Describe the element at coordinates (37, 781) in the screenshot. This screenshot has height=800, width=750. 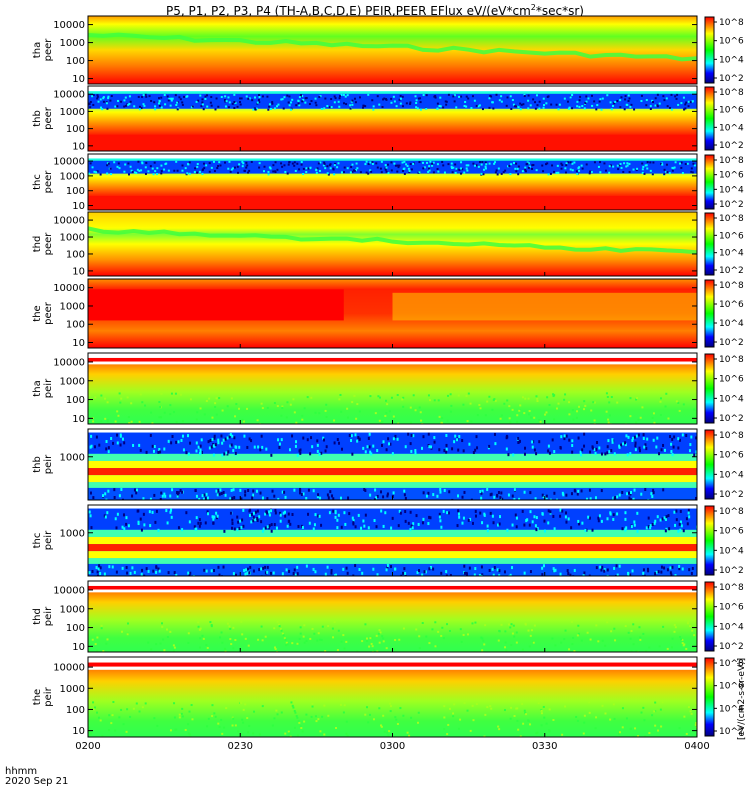
I see `x-axis-date-label: 2020 Sep 21` at that location.